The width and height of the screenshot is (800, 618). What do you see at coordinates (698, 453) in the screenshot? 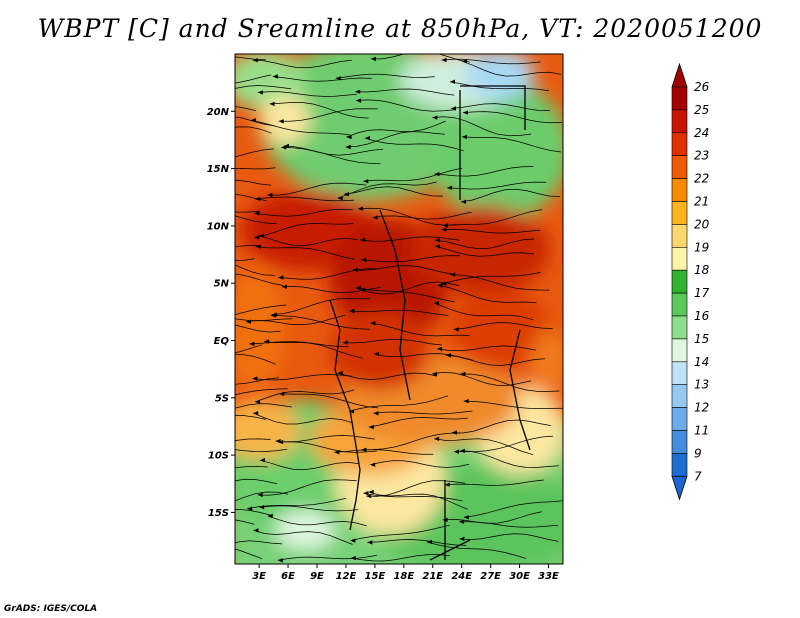
I see `colorbar-label: 9` at bounding box center [698, 453].